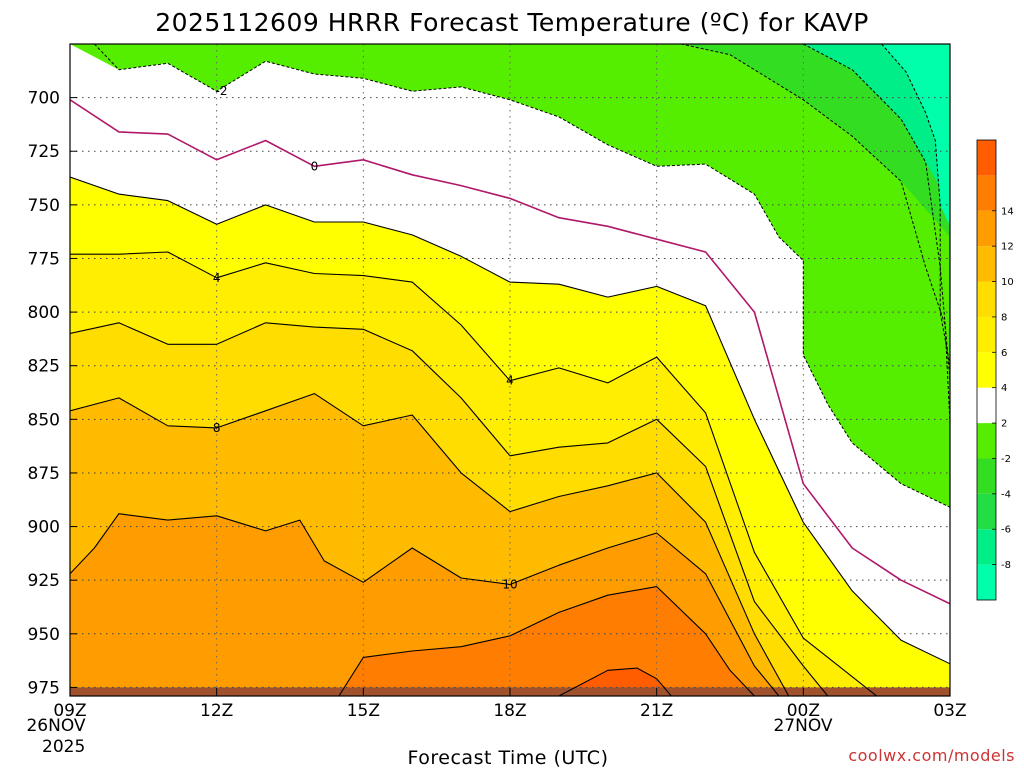  Describe the element at coordinates (44, 528) in the screenshot. I see `y-tick-label: 900` at that location.